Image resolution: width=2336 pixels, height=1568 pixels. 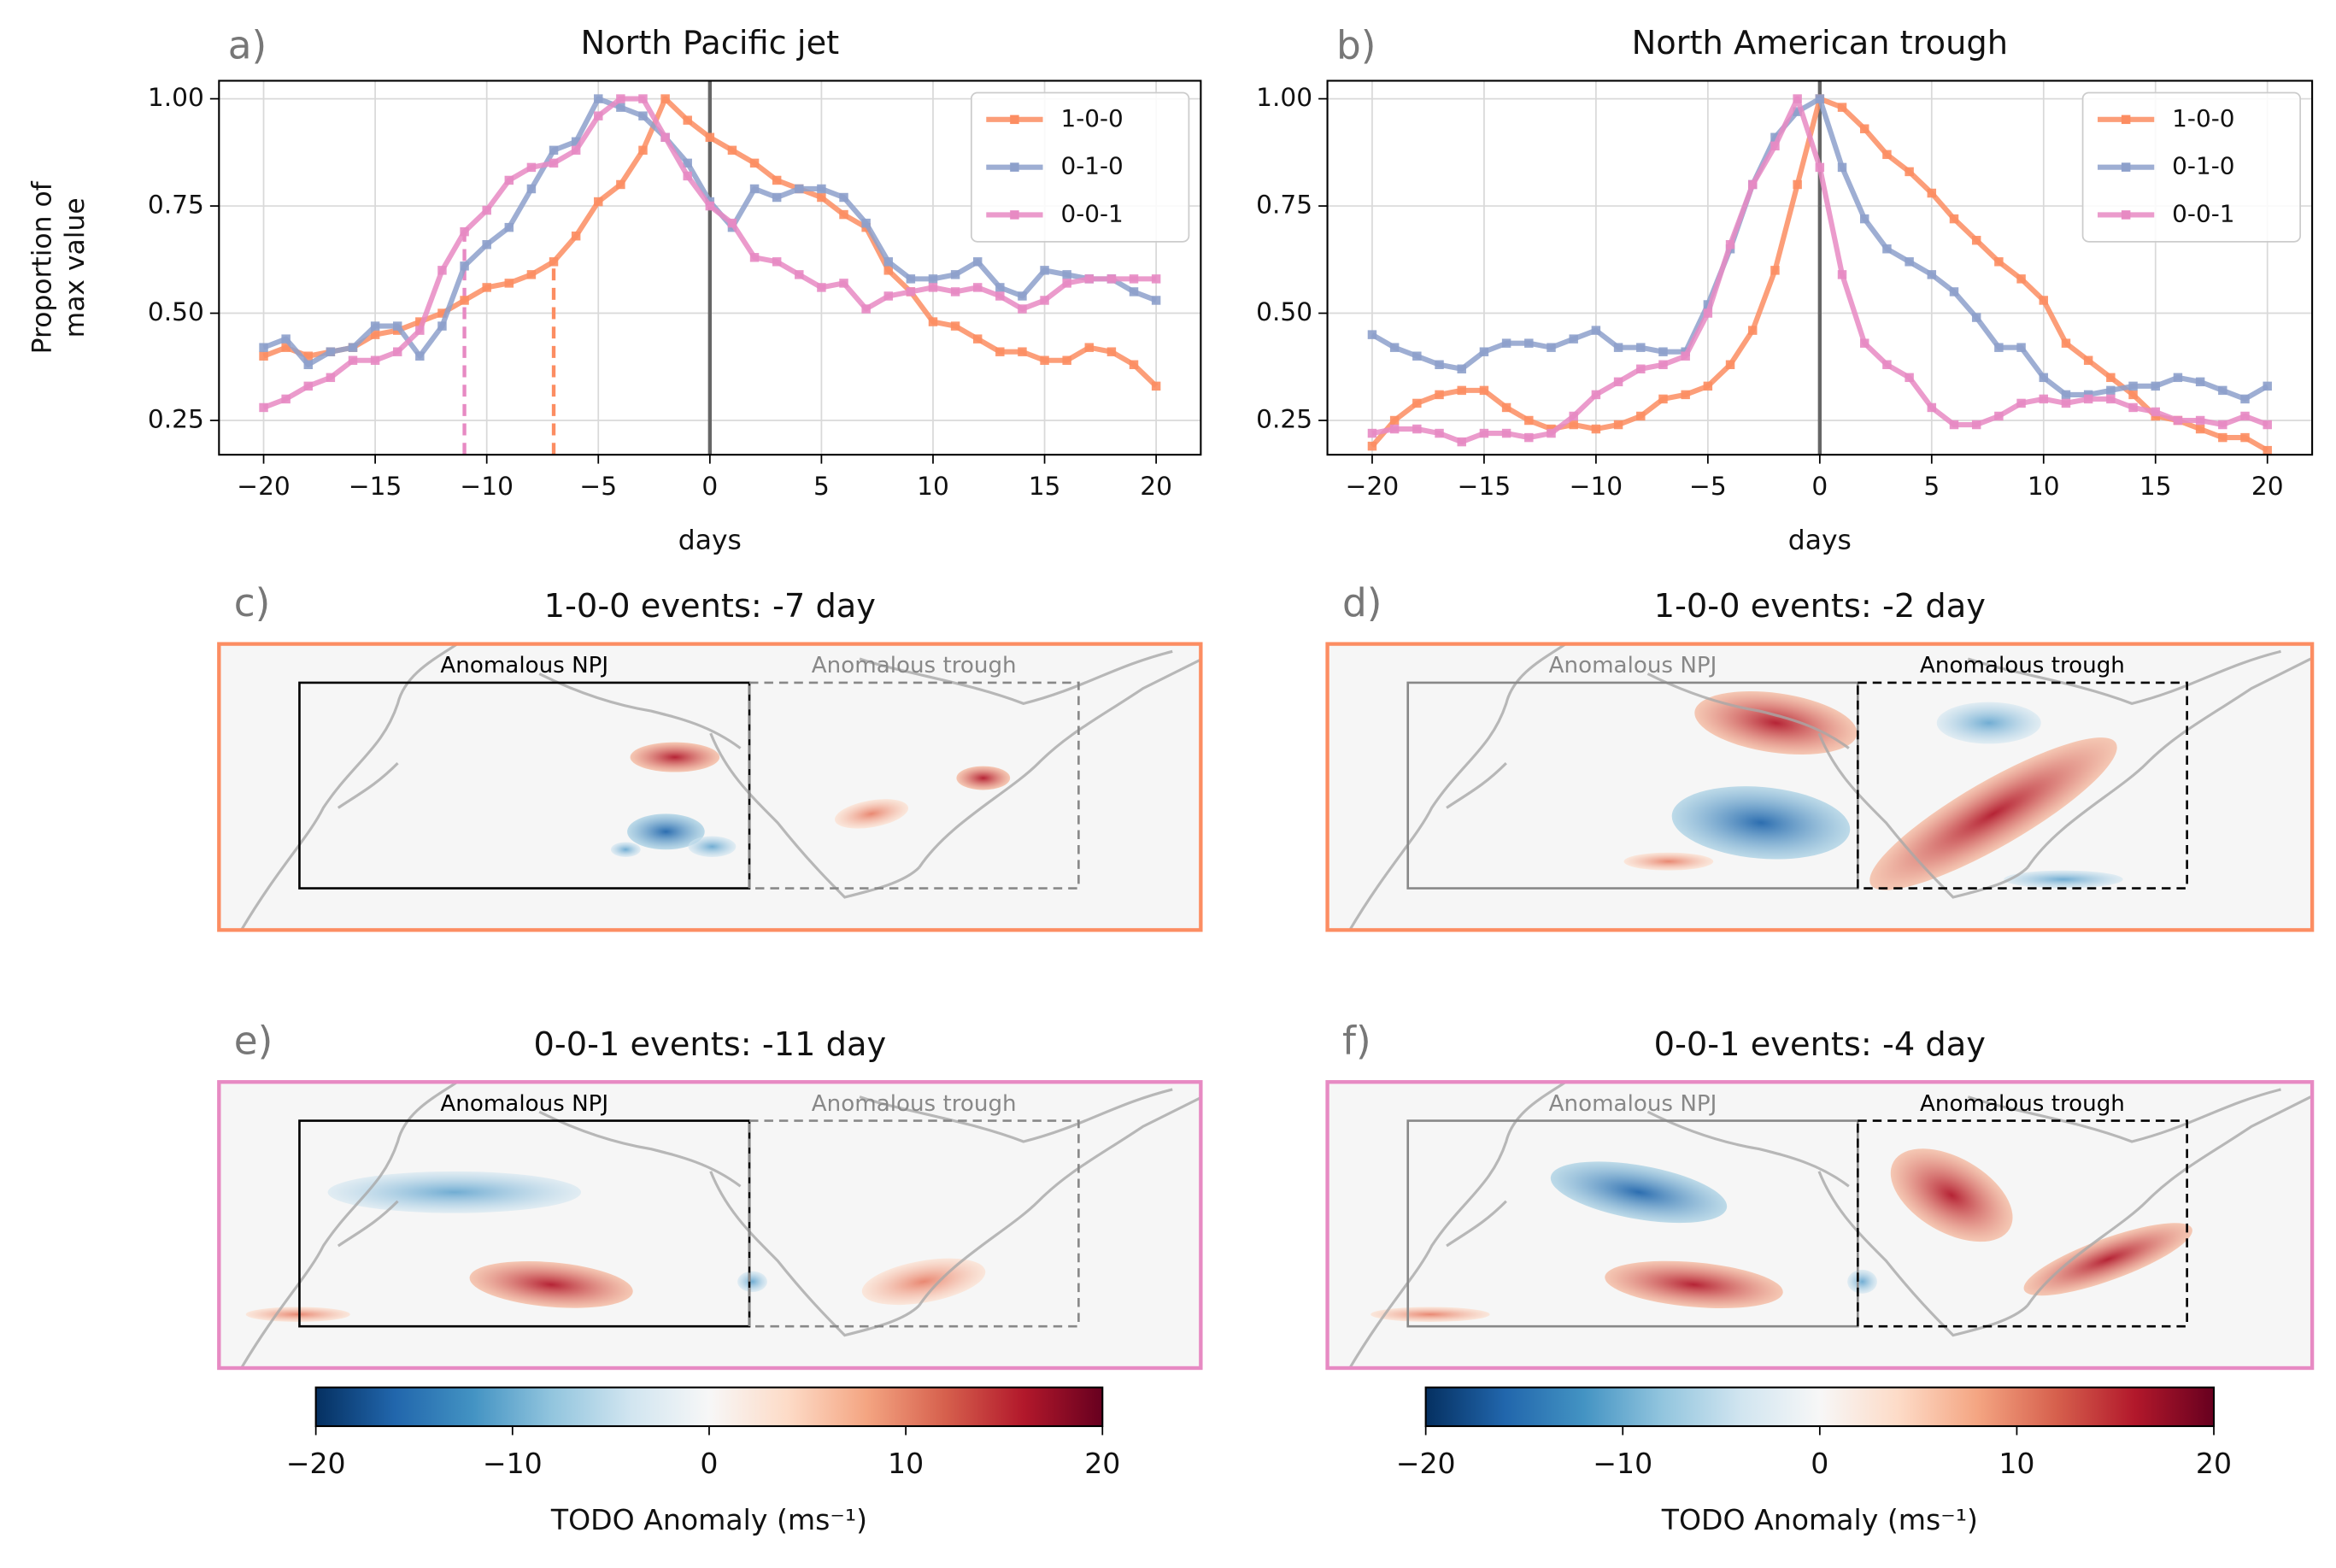 I want to click on panel-label: b), so click(x=1356, y=45).